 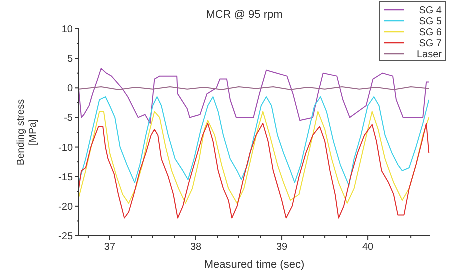 What do you see at coordinates (66, 178) in the screenshot?
I see `y-tick-label: -15` at bounding box center [66, 178].